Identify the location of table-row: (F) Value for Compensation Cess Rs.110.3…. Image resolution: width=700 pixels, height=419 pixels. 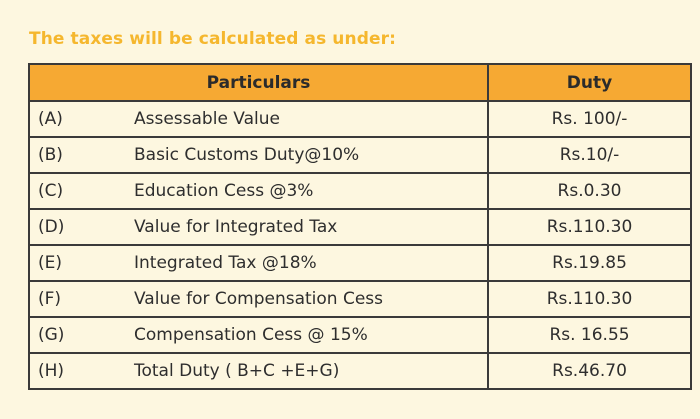
(360, 299).